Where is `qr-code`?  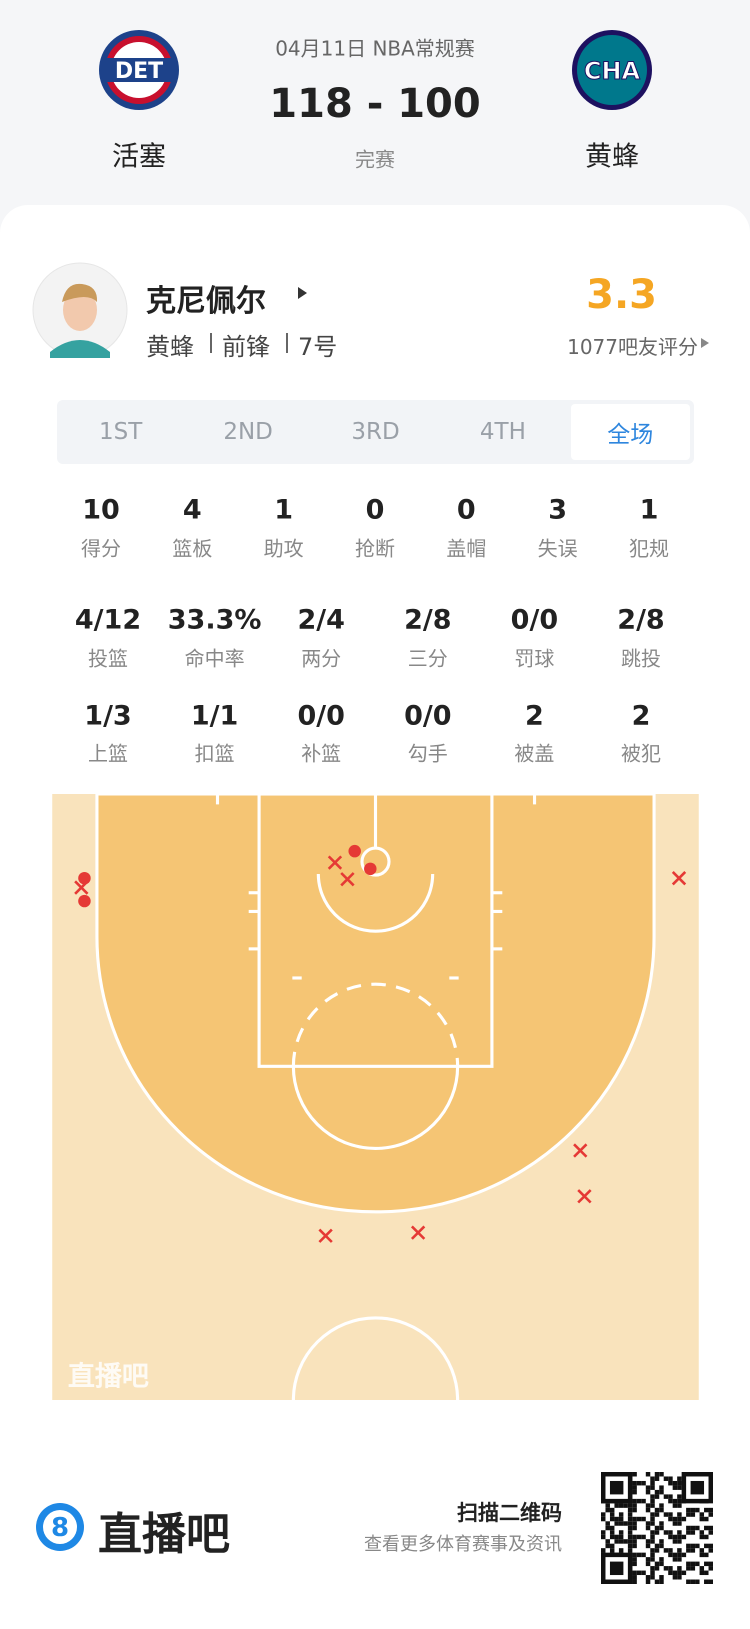 qr-code is located at coordinates (657, 1528).